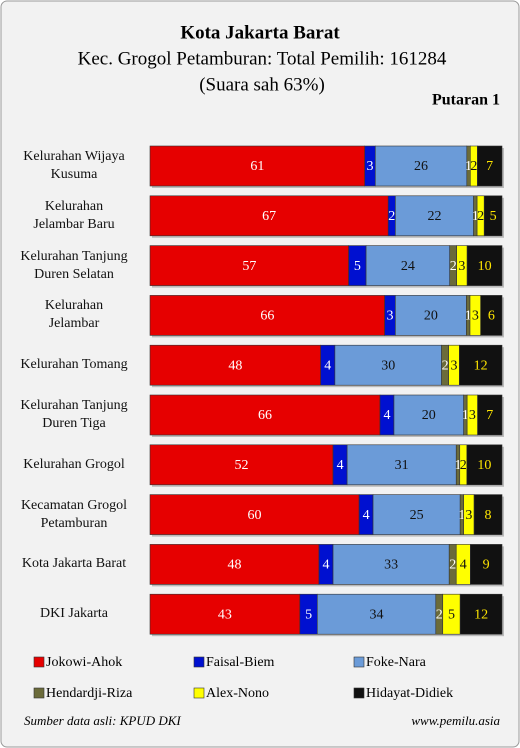 This screenshot has height=748, width=520. I want to click on value-label: 34, so click(377, 614).